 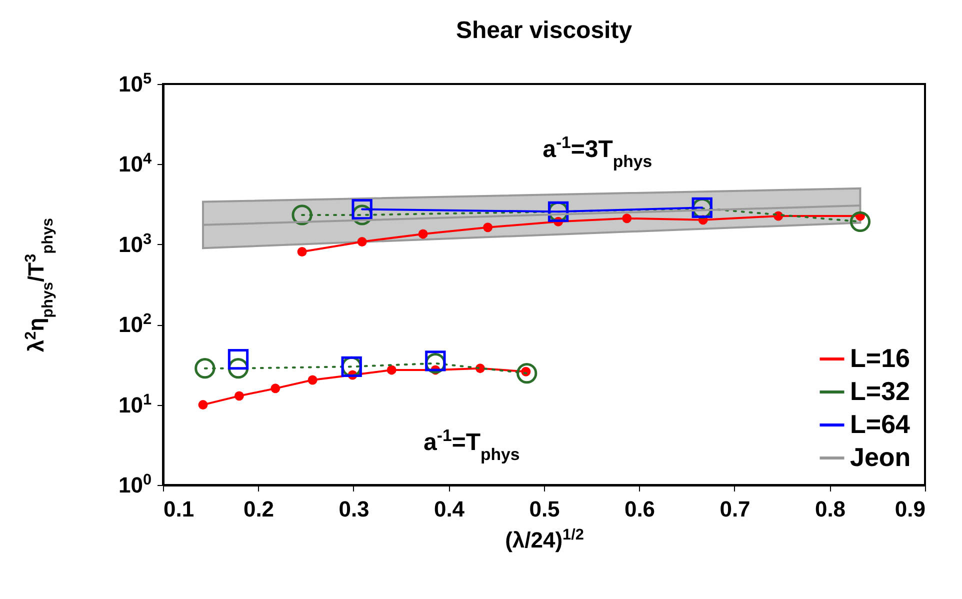 I want to click on x-axis-title: (λ/24)$^{1/2}$, so click(x=544, y=539).